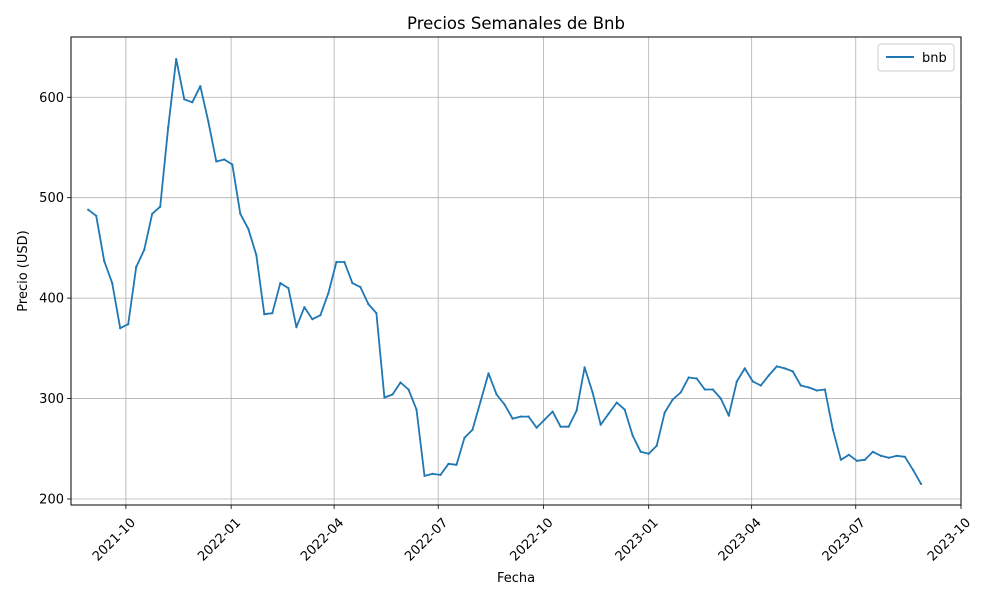 Image resolution: width=1000 pixels, height=604 pixels. Describe the element at coordinates (51, 499) in the screenshot. I see `y-tick-label: 200` at that location.